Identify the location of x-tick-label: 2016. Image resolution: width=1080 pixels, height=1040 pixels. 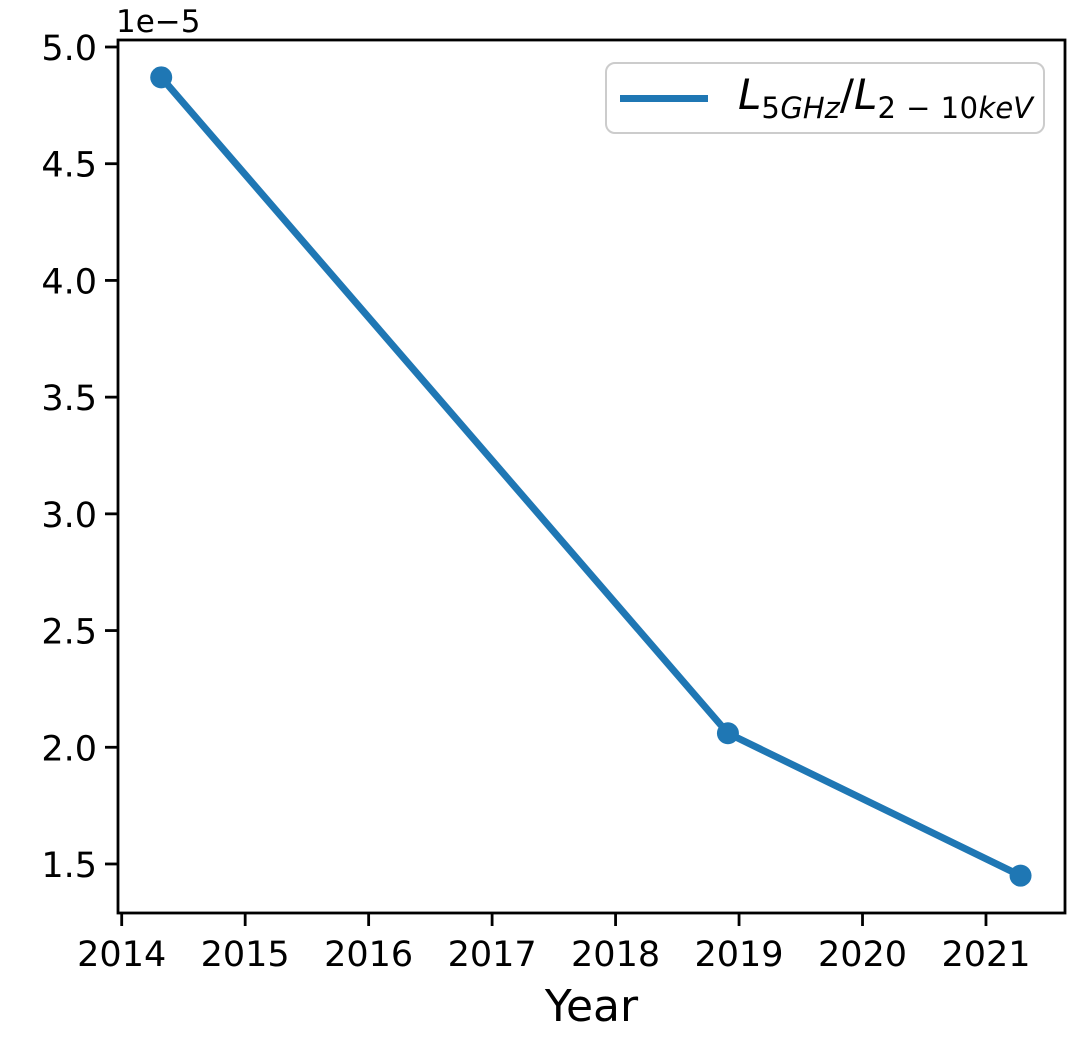
(368, 955).